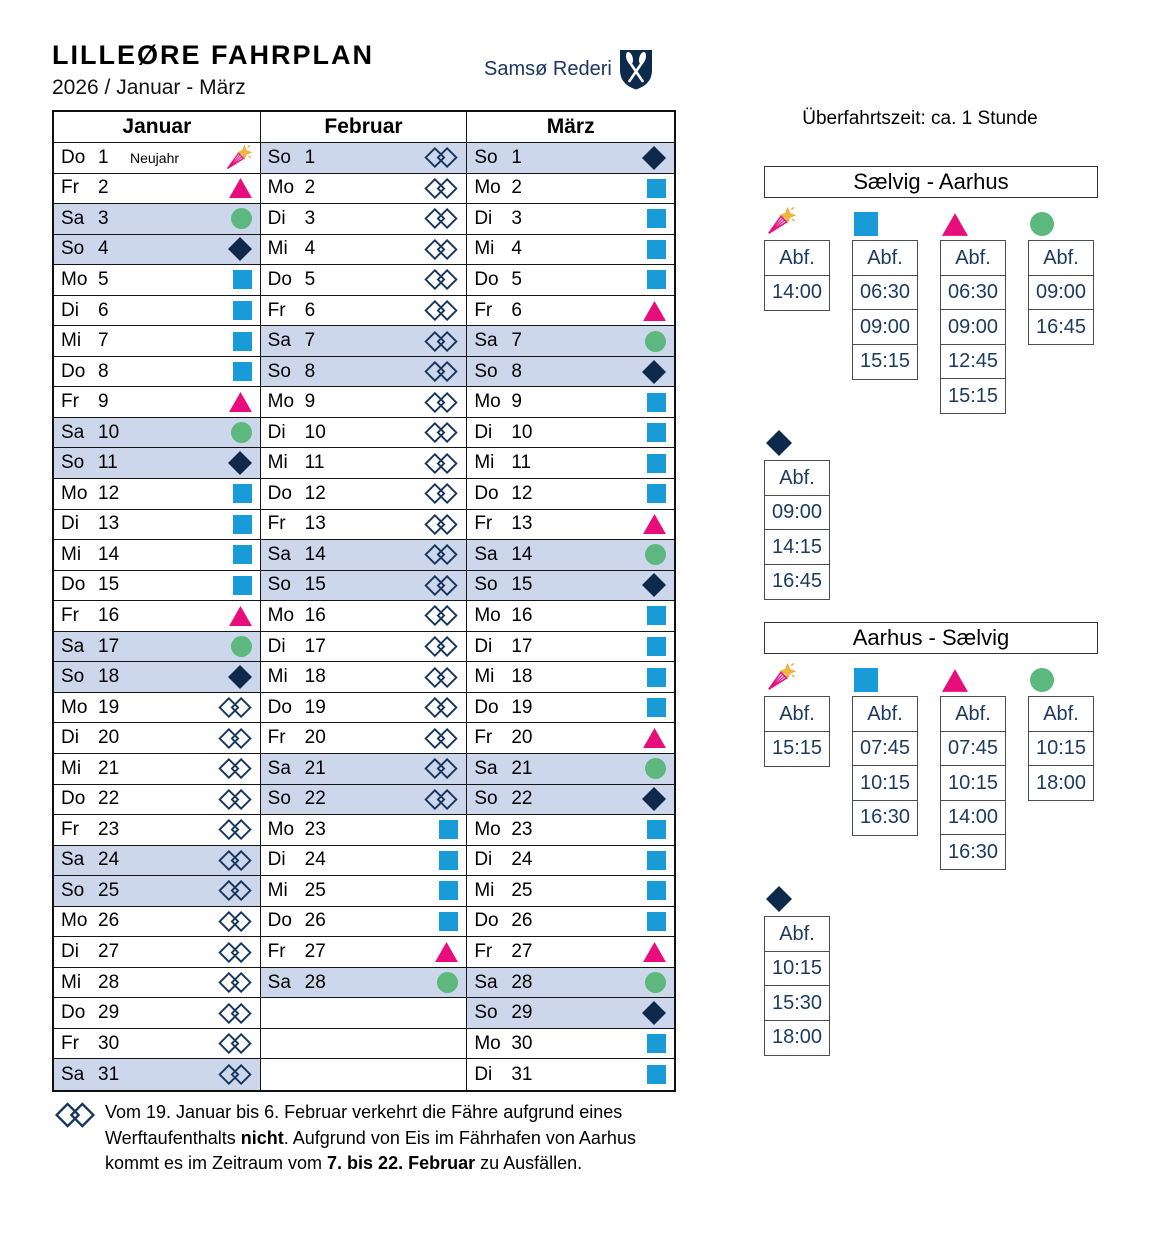 The height and width of the screenshot is (1240, 1152). Describe the element at coordinates (364, 830) in the screenshot. I see `calendar-cell: Mo 23` at that location.